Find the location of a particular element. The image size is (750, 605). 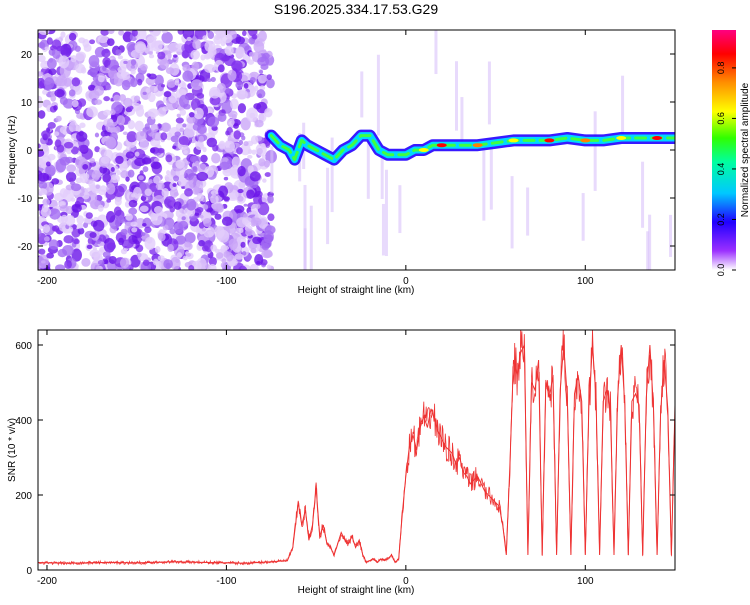

snr-x-tick-label: 100 is located at coordinates (585, 581).